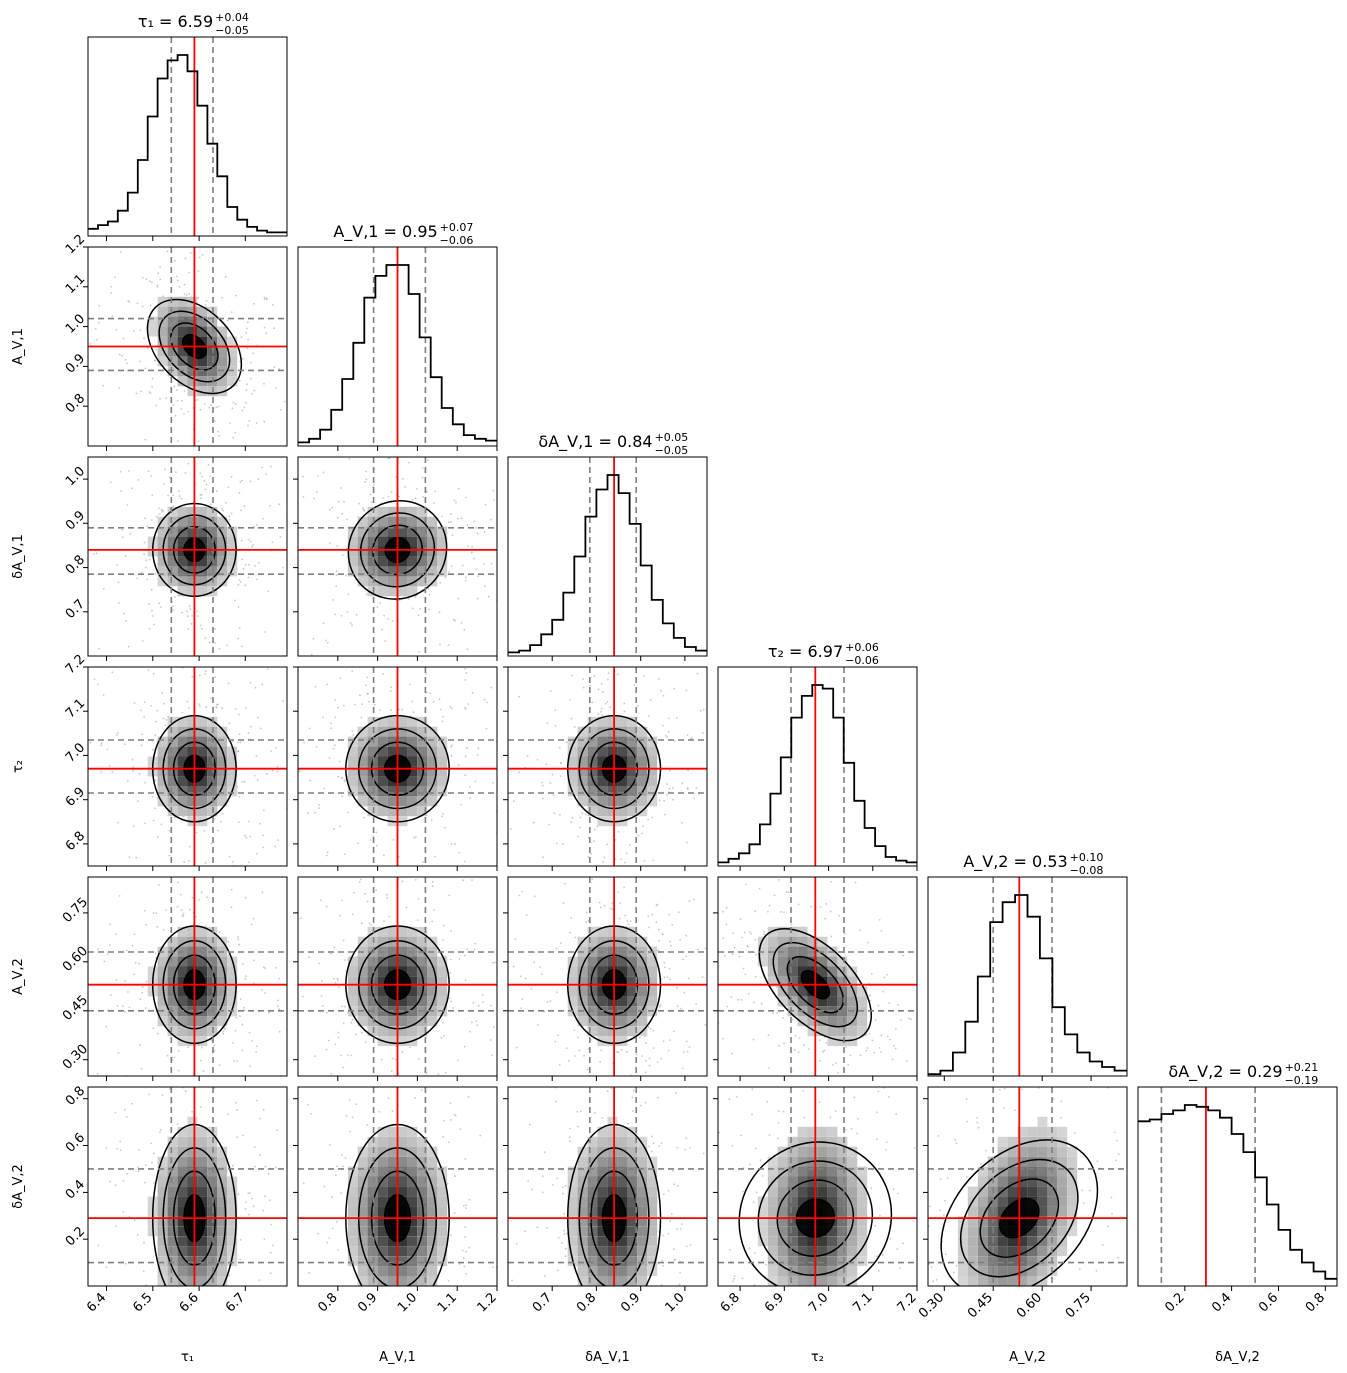  I want to click on panel-5-1-frame, so click(397, 1186).